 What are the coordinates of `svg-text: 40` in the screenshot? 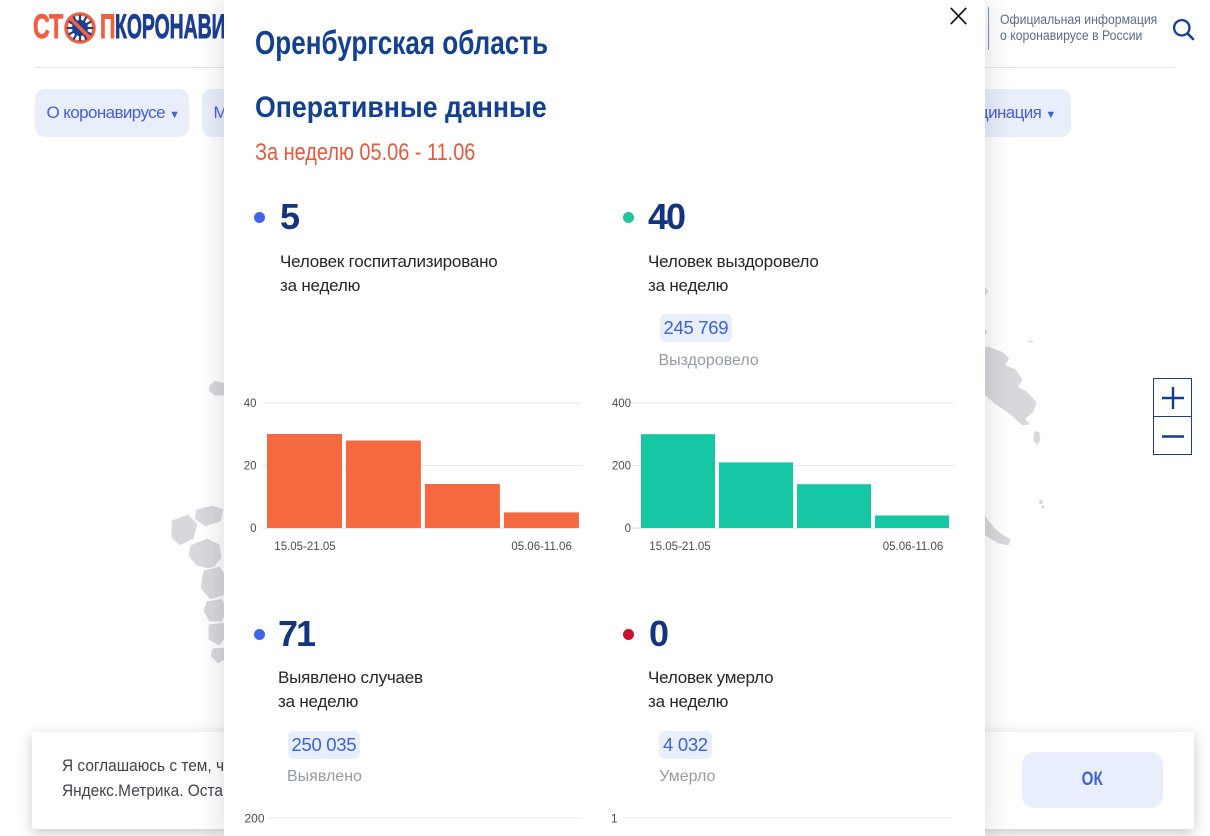 It's located at (250, 404).